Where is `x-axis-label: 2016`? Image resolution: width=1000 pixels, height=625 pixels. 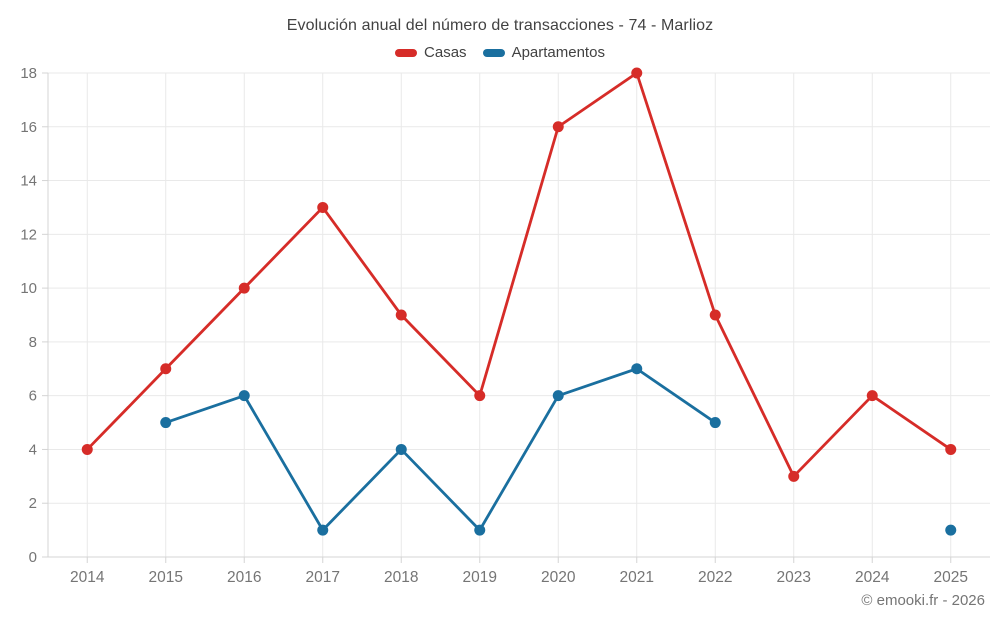 x-axis-label: 2016 is located at coordinates (244, 577).